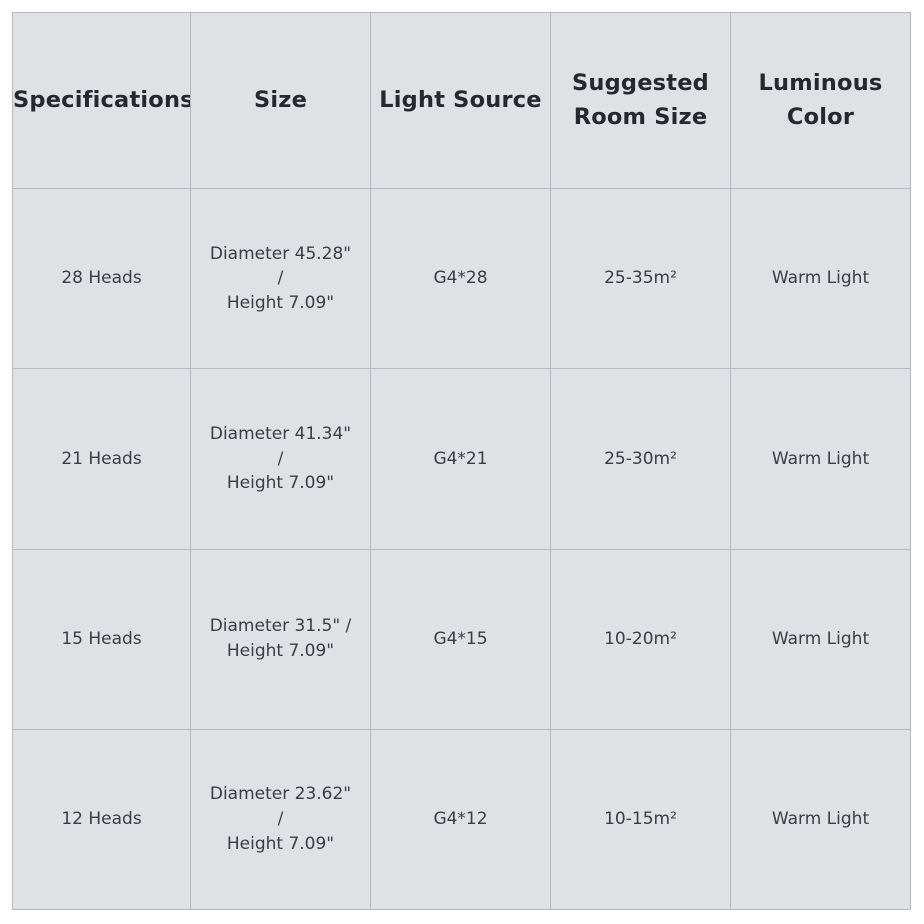 Image resolution: width=924 pixels, height=924 pixels. I want to click on cell-size: Diameter 31.5" / Height 7.09", so click(280, 639).